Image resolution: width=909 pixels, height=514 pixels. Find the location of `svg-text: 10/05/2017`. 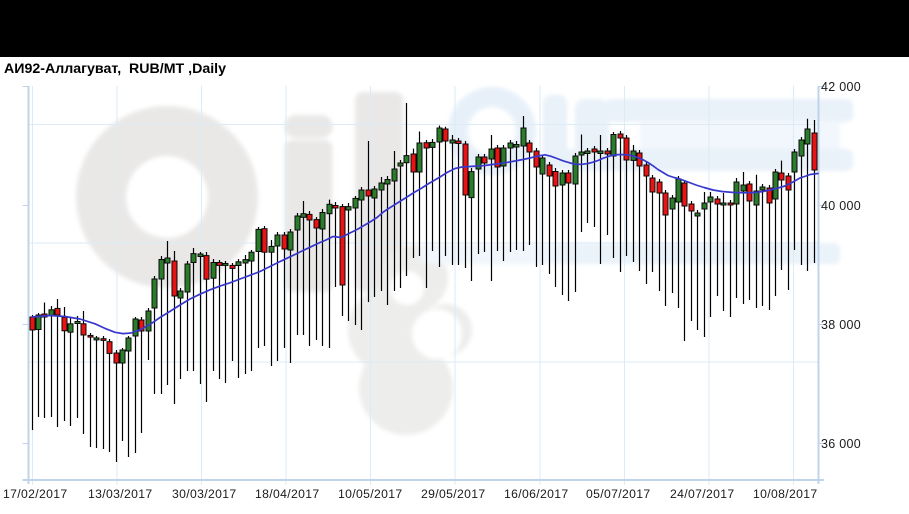

svg-text: 10/05/2017 is located at coordinates (370, 494).